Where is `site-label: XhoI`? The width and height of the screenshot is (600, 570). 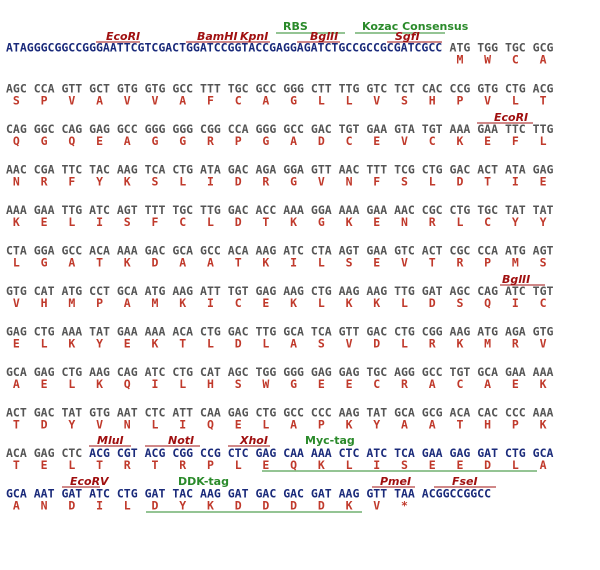
site-label: XhoI is located at coordinates (253, 440).